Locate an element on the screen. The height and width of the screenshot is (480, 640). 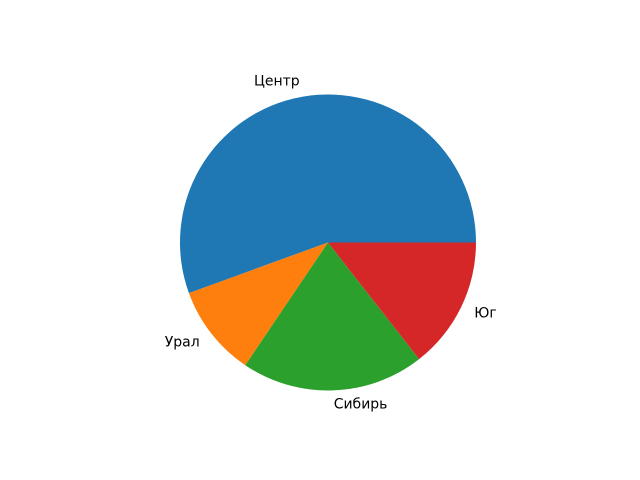
pie-slice-label-south: Юг is located at coordinates (485, 313).